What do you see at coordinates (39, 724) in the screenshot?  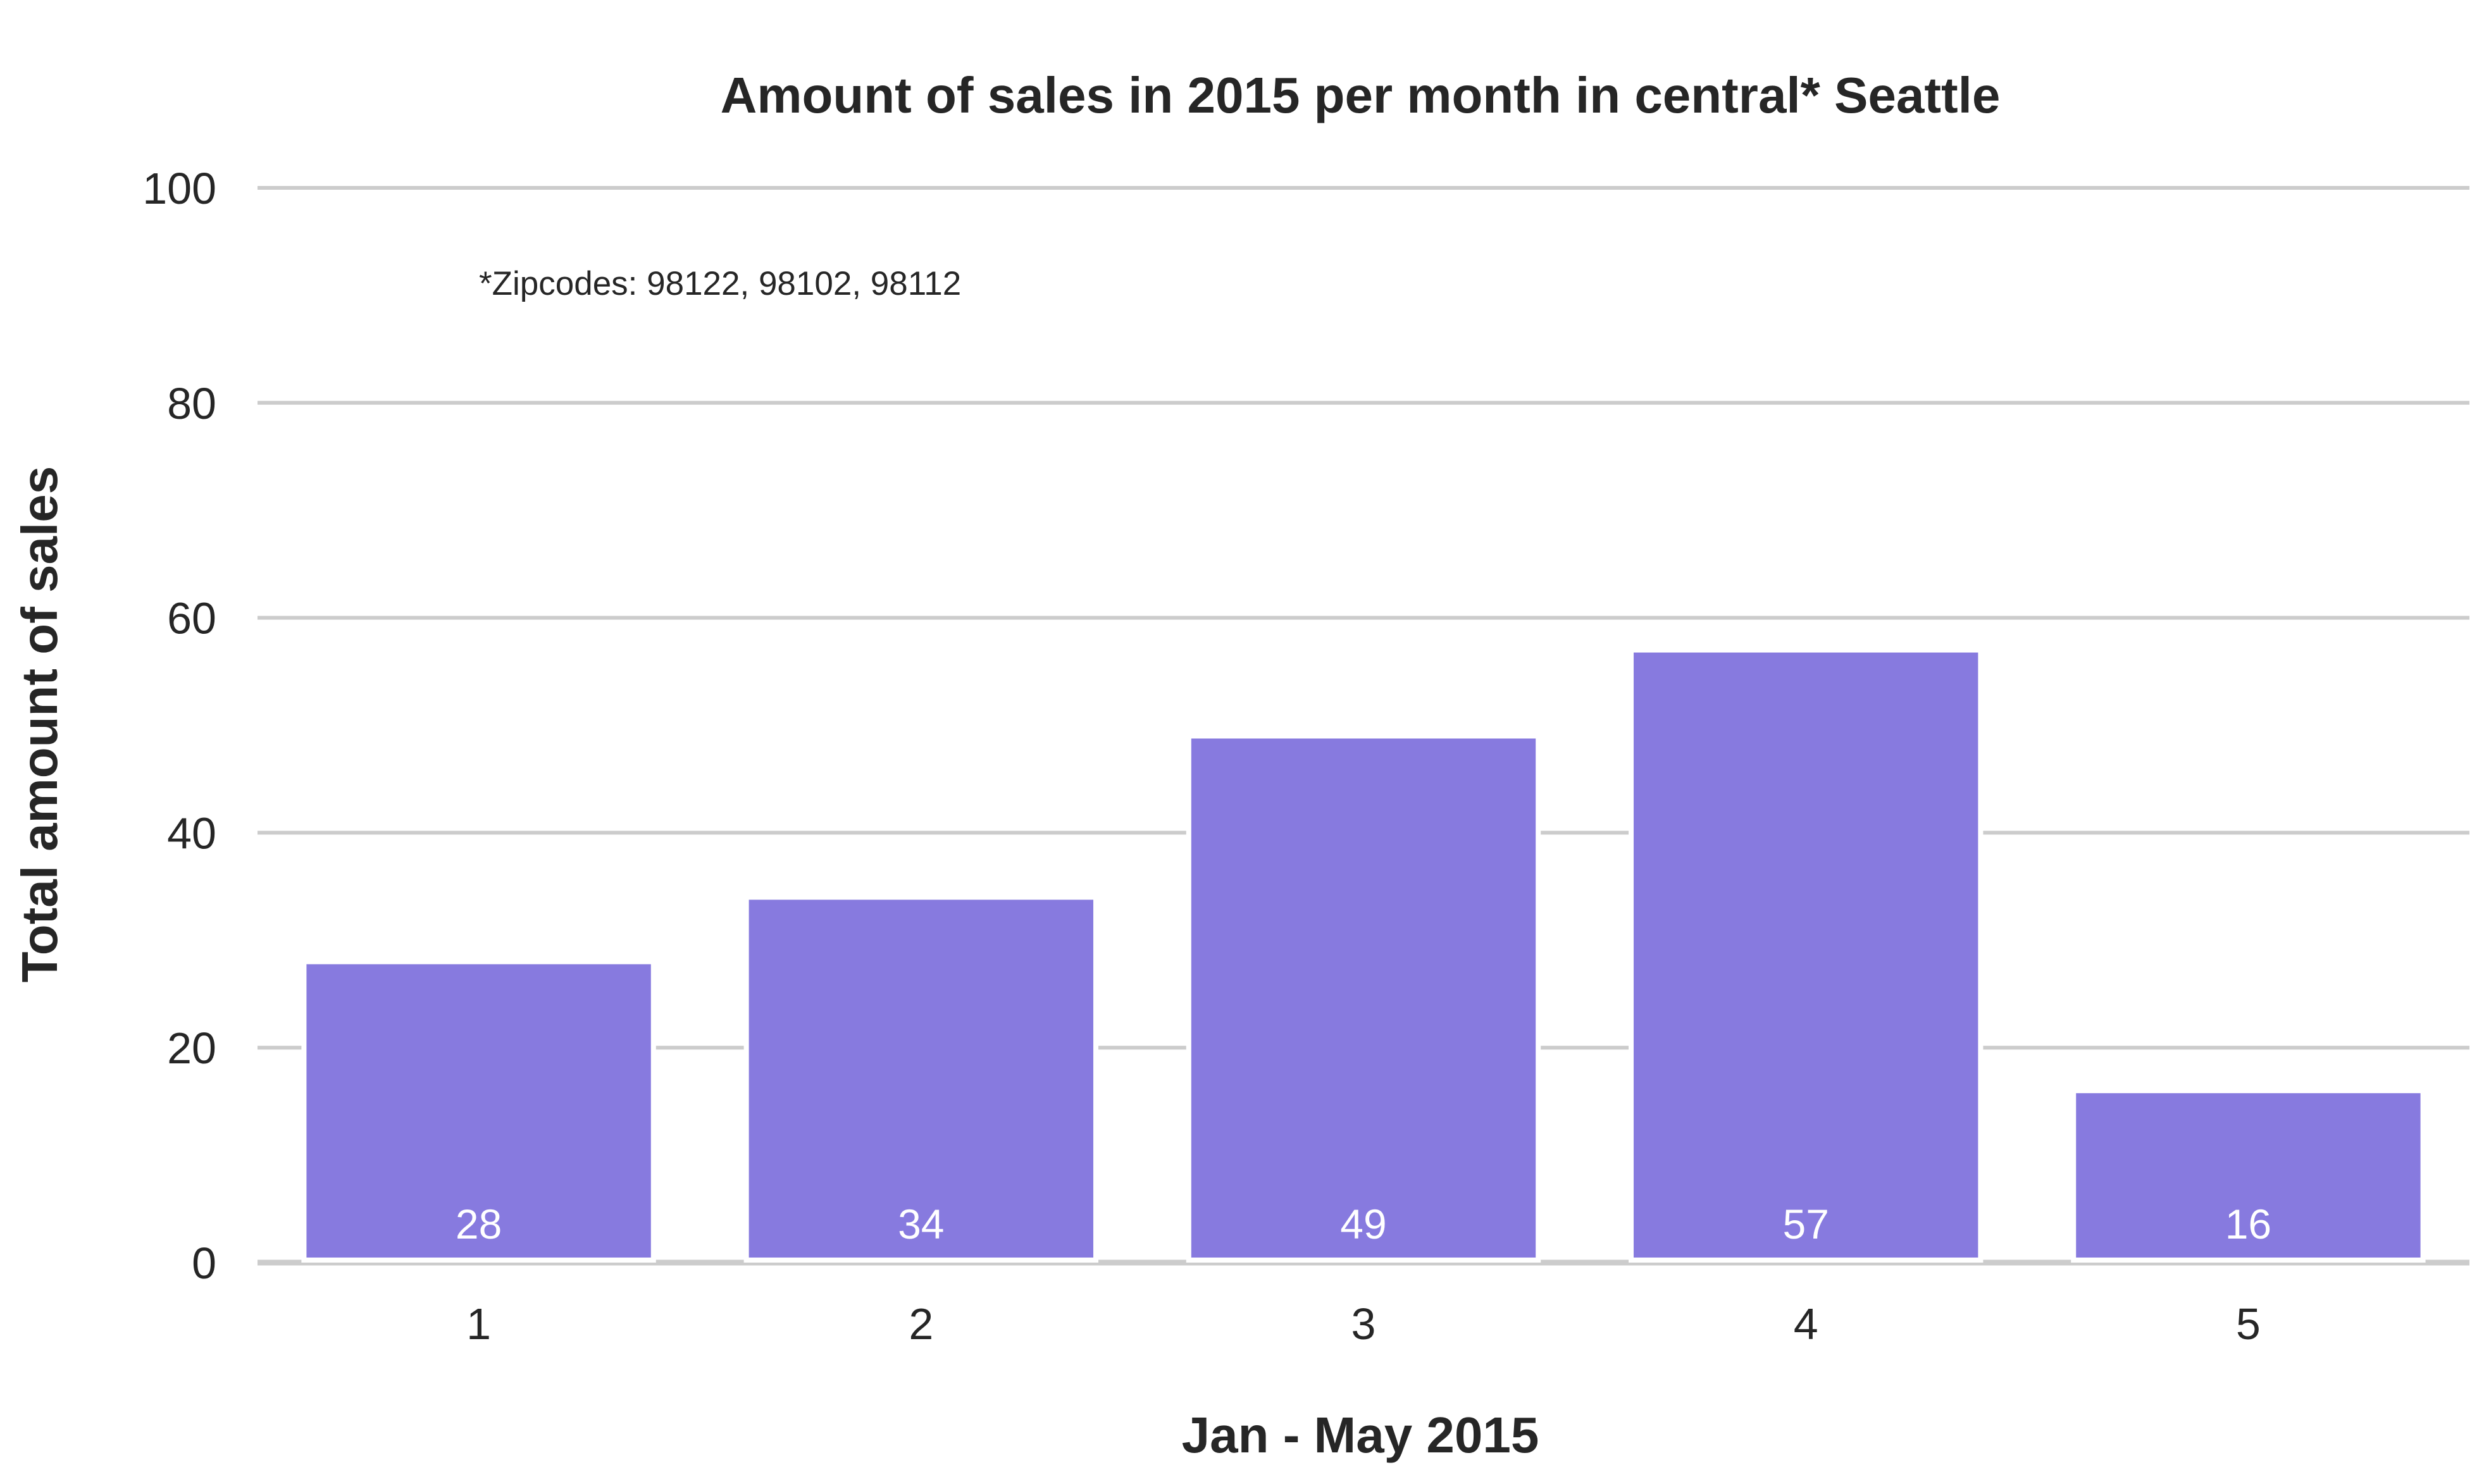 I see `y-axis-label: Total amount of sales` at bounding box center [39, 724].